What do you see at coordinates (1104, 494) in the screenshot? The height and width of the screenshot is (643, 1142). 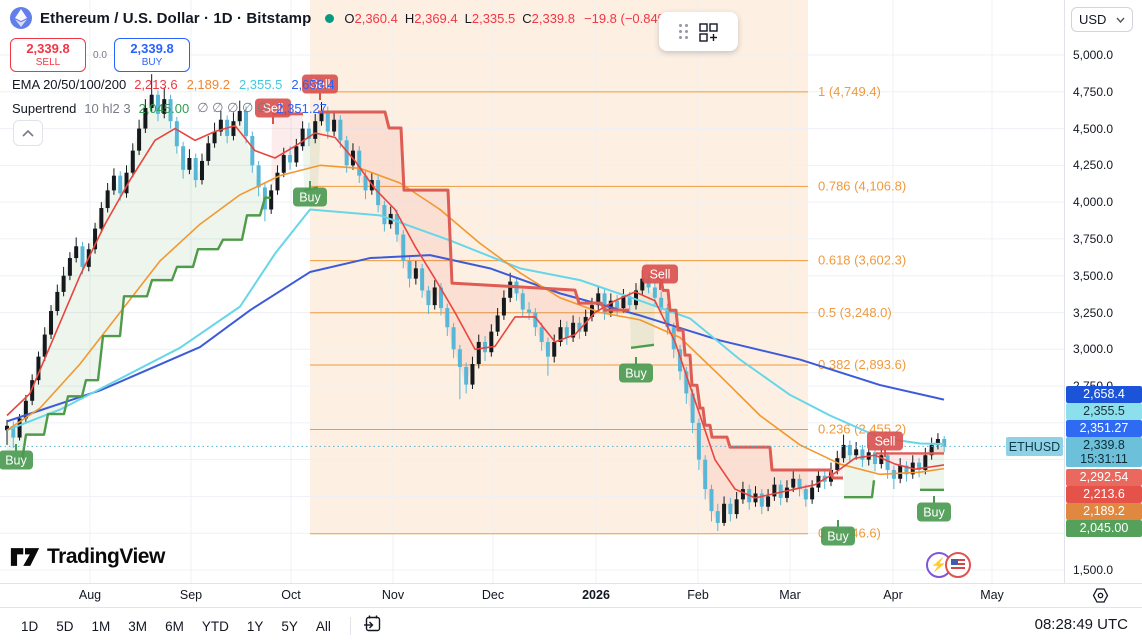 I see `price-badge: 2,213.6` at bounding box center [1104, 494].